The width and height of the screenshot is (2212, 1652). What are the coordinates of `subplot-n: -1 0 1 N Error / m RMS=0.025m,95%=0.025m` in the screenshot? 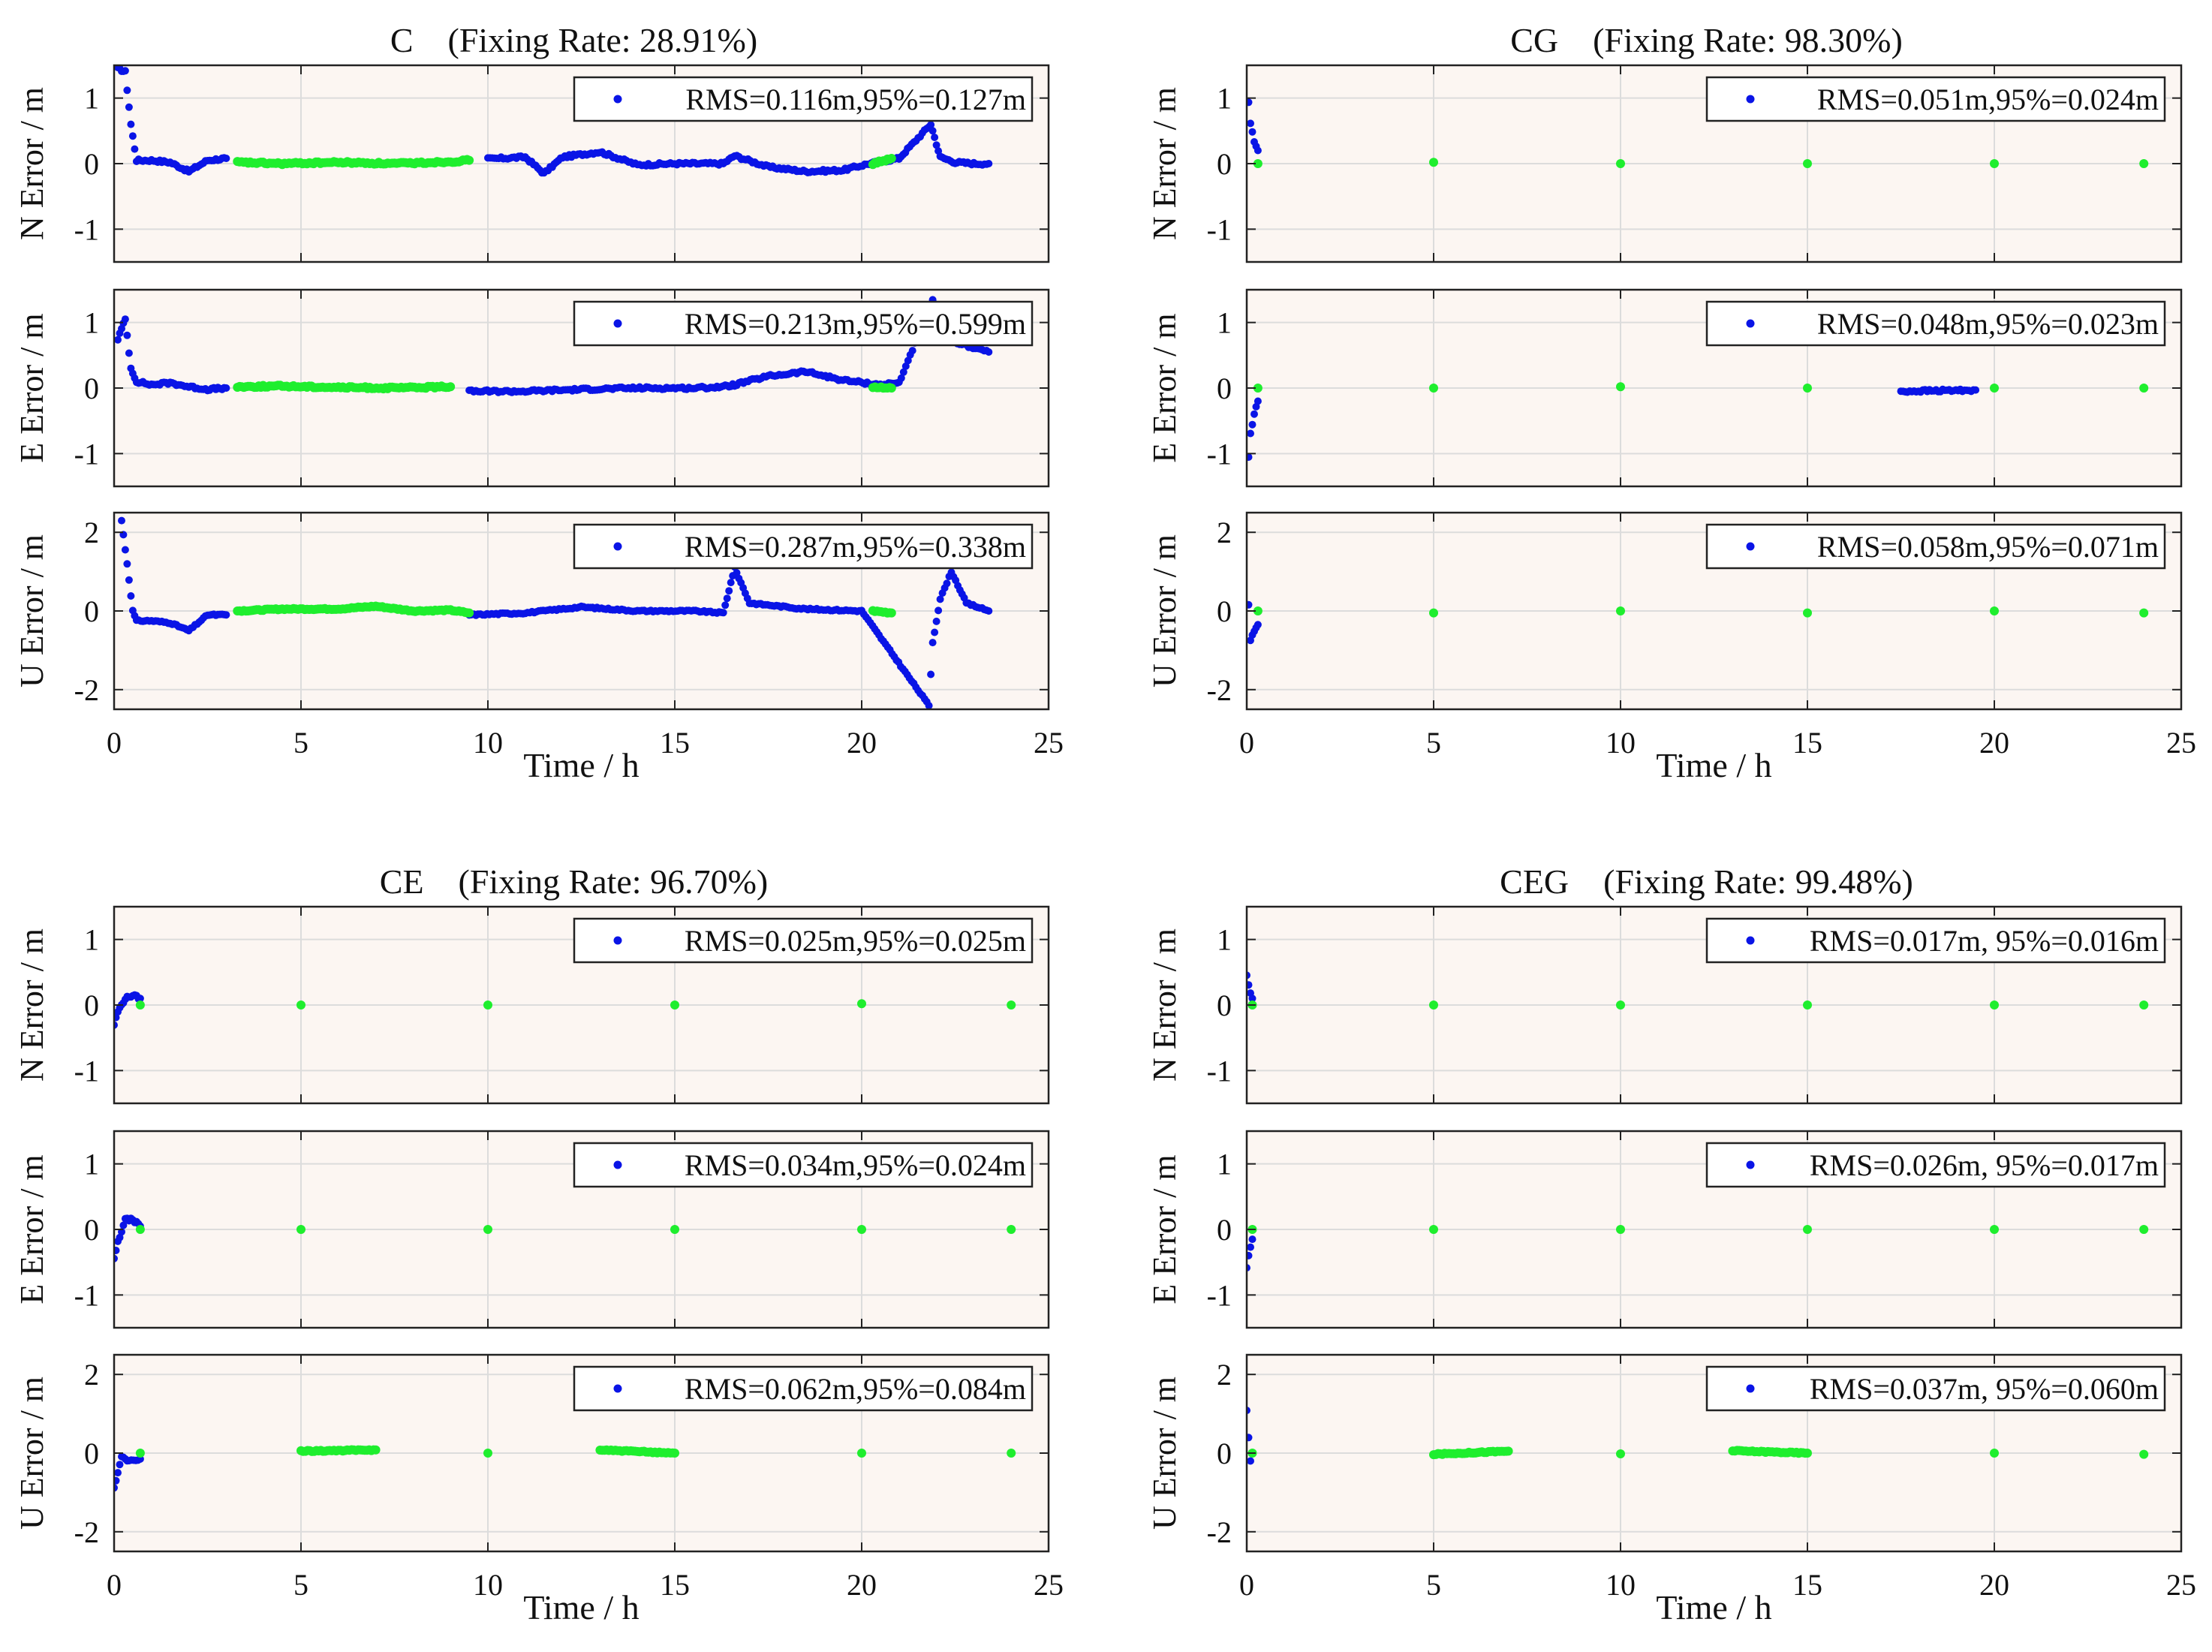 It's located at (532, 1005).